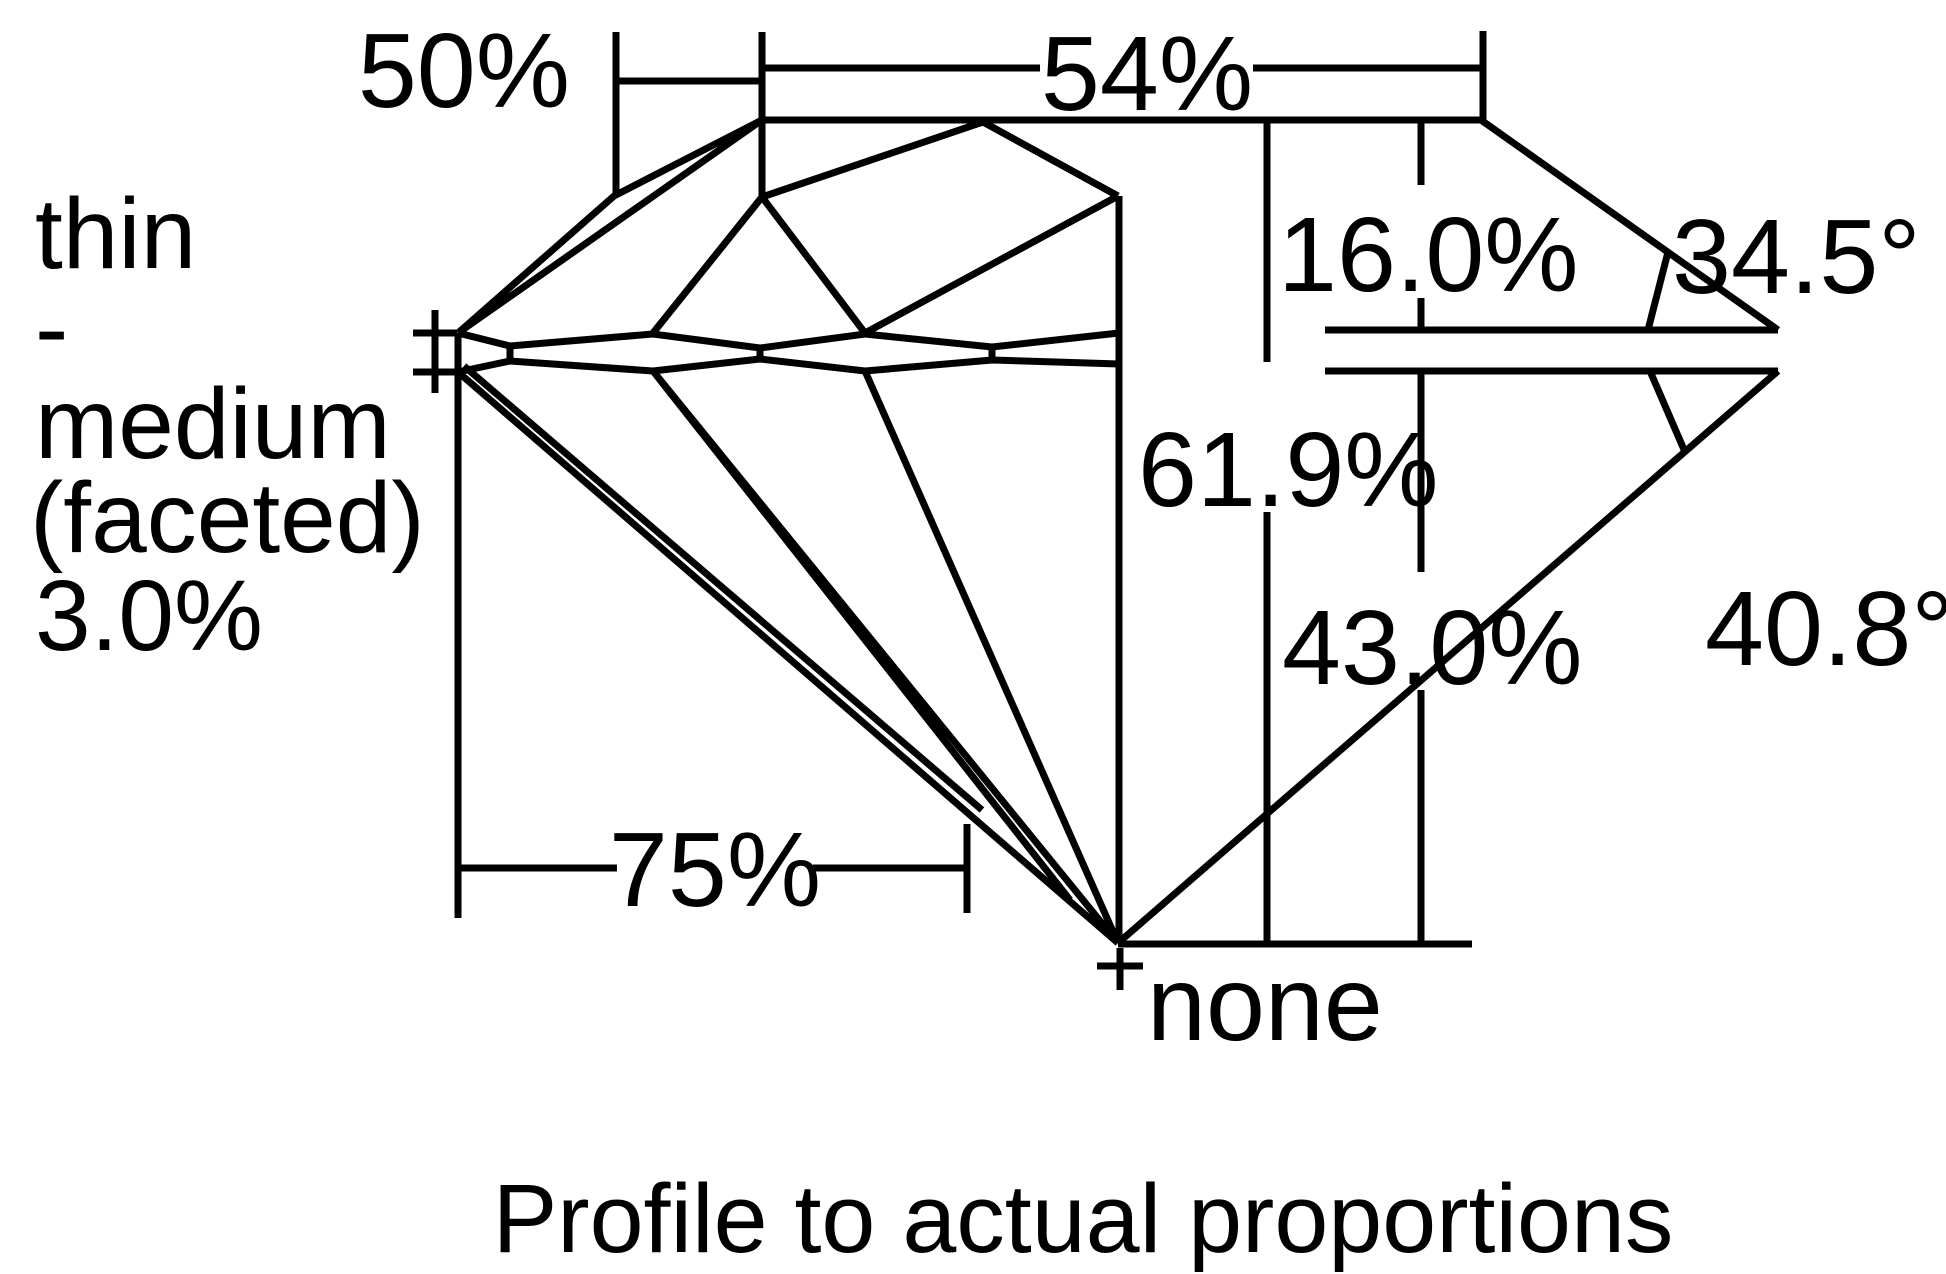 Image resolution: width=1946 pixels, height=1274 pixels. I want to click on culet-tick-mark, so click(1120, 969).